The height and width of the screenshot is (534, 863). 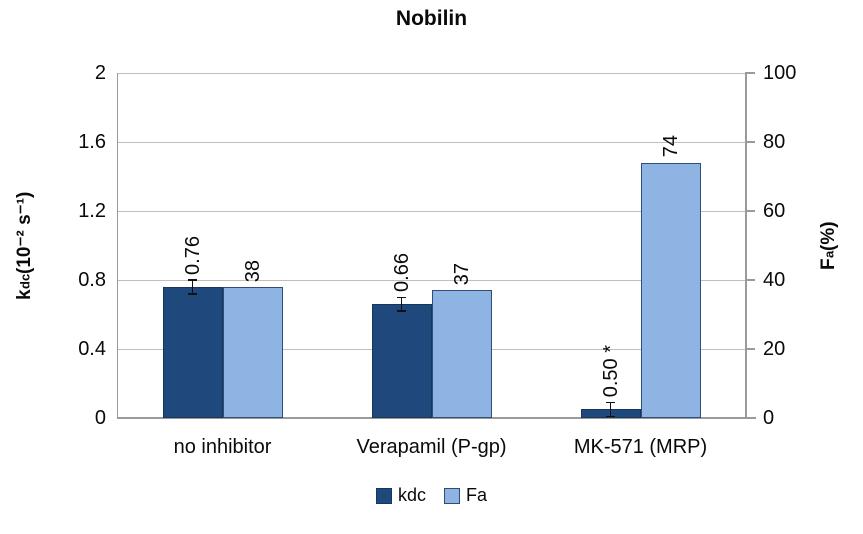 I want to click on legend-item-kdc: kdc, so click(x=400, y=495).